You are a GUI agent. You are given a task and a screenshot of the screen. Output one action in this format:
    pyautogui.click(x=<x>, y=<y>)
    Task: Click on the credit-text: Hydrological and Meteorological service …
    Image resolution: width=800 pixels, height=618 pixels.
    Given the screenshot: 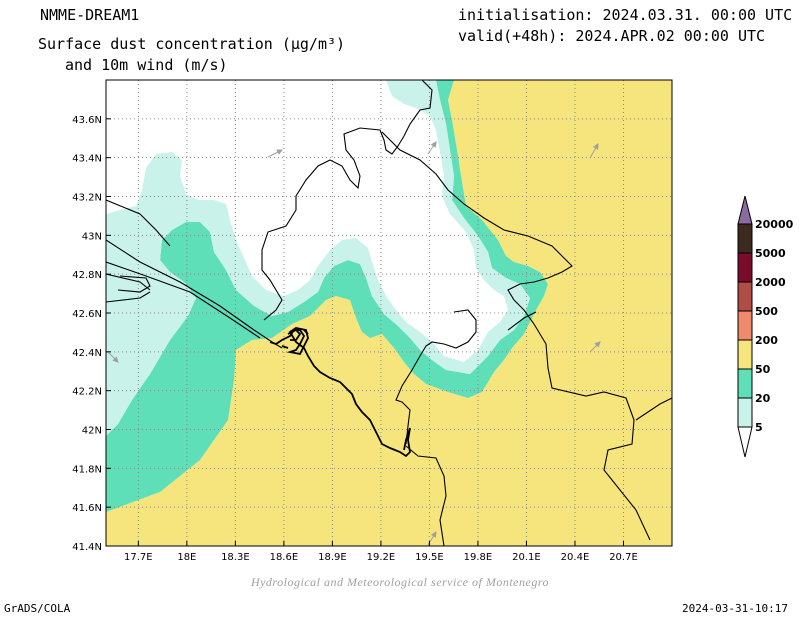 What is the action you would take?
    pyautogui.click(x=400, y=582)
    